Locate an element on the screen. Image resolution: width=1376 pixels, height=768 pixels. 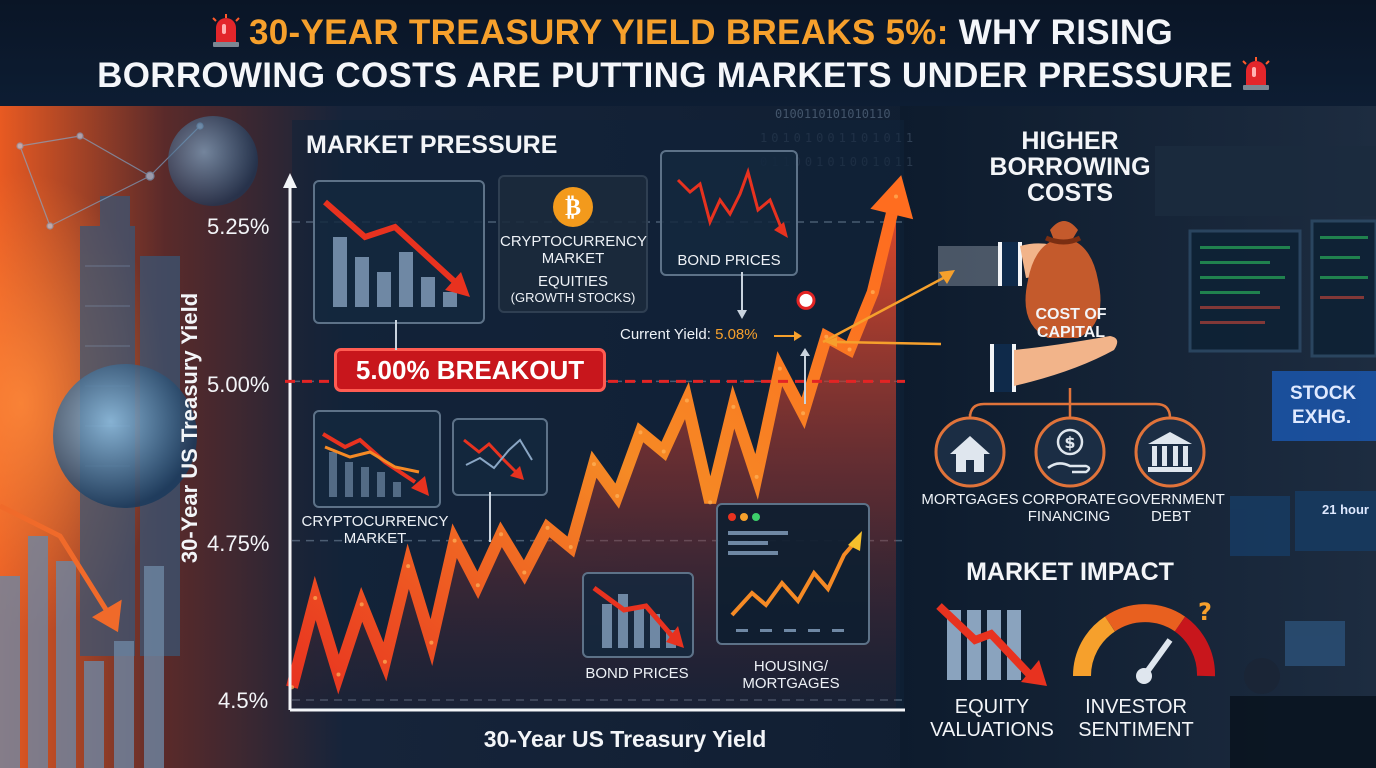
pressure-panel-bars is located at coordinates (399, 252).